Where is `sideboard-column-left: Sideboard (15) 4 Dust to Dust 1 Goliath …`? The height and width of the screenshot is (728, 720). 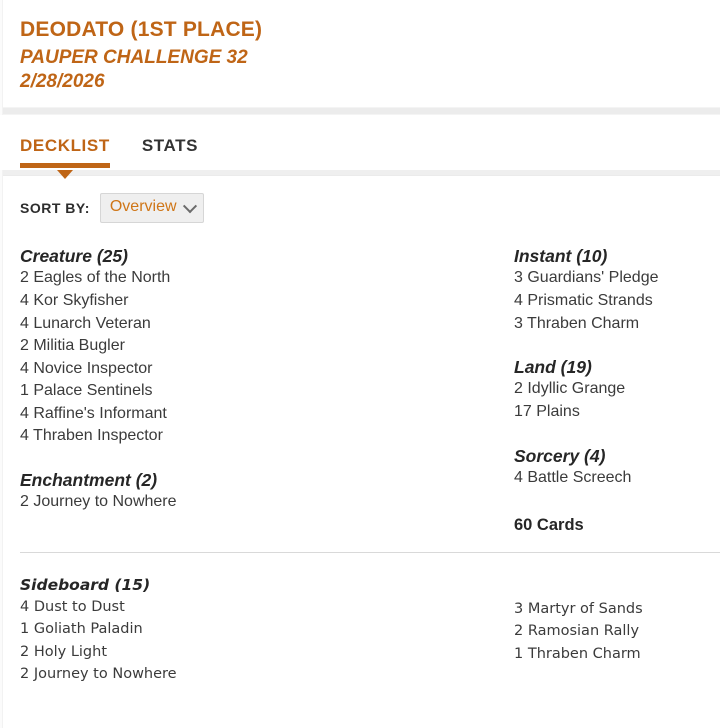
sideboard-column-left: Sideboard (15) 4 Dust to Dust 1 Goliath … is located at coordinates (248, 631).